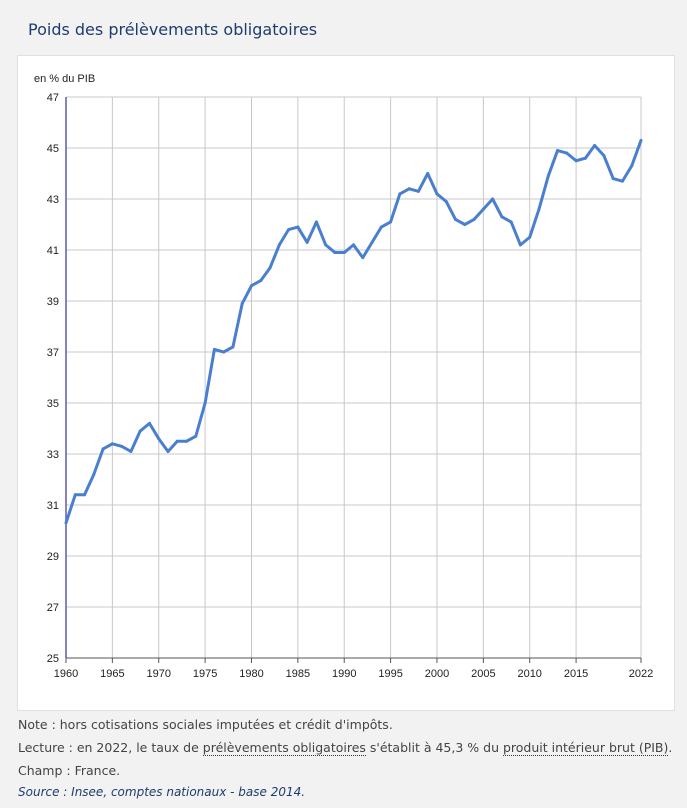 The width and height of the screenshot is (687, 808). I want to click on link-prelevements: prélèvements obligatoires, so click(284, 748).